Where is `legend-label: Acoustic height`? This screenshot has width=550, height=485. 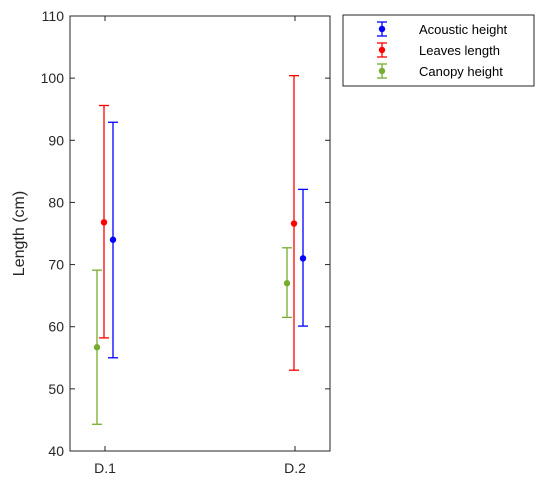
legend-label: Acoustic height is located at coordinates (463, 29).